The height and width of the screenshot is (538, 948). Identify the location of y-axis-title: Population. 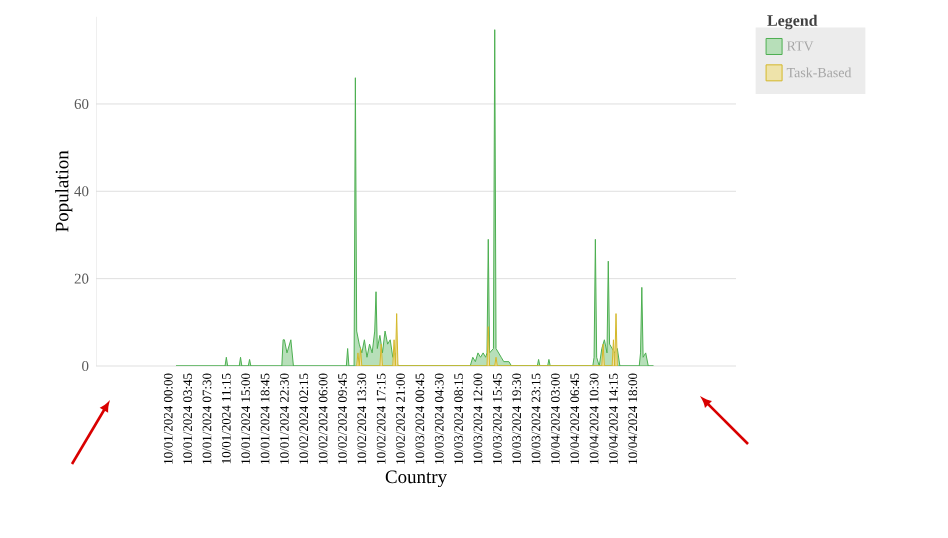
(64, 191).